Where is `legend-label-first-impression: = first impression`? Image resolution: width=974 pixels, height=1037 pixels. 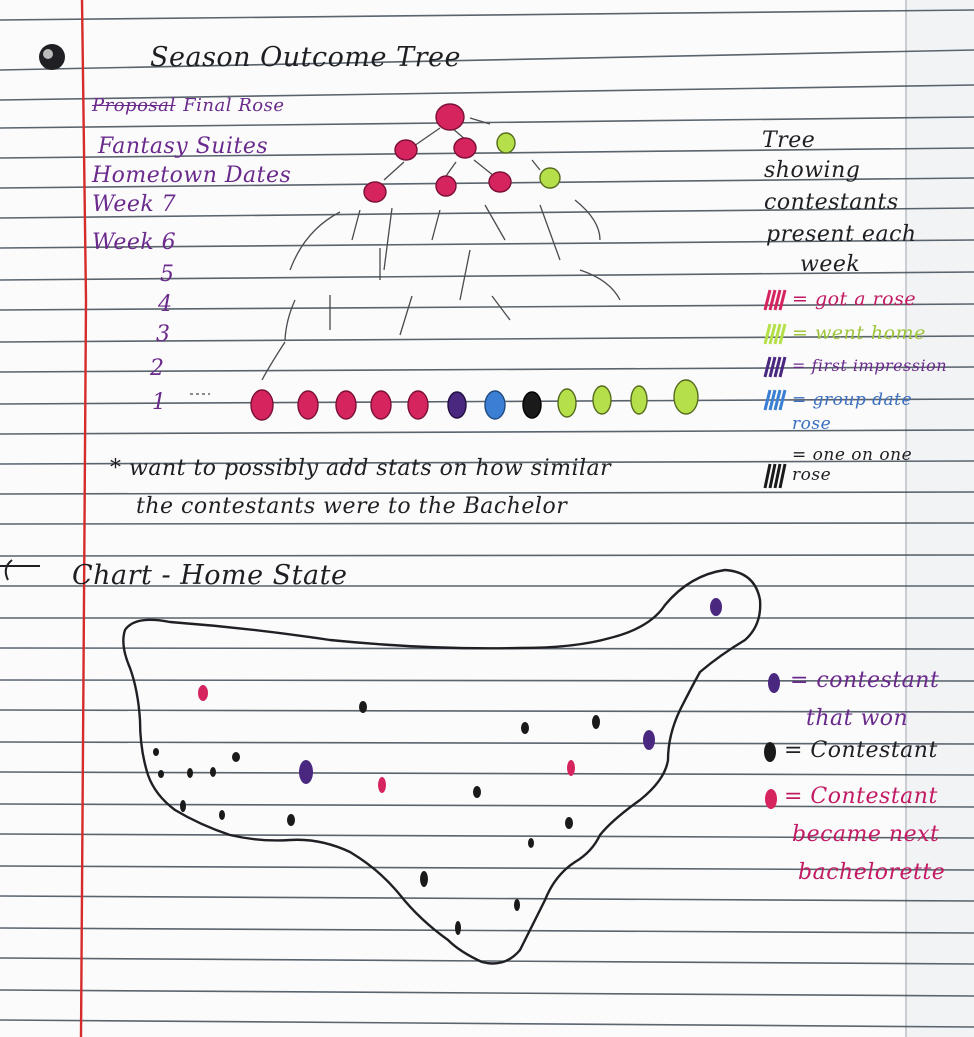
legend-label-first-impression: = first impression is located at coordinates (870, 365).